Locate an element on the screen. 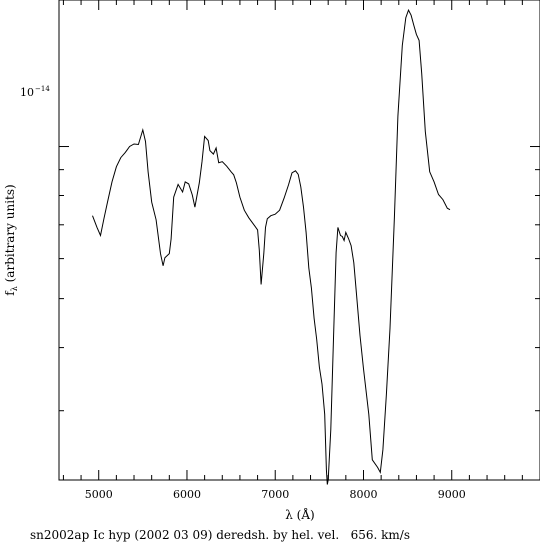 The image size is (540, 544). svg-text: fλ (arbitrary units) is located at coordinates (11, 239).